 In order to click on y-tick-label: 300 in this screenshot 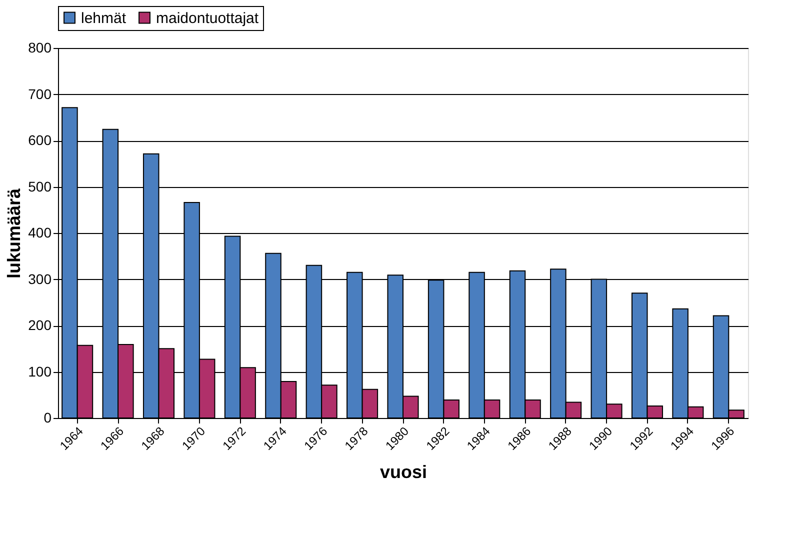, I will do `click(40, 278)`.